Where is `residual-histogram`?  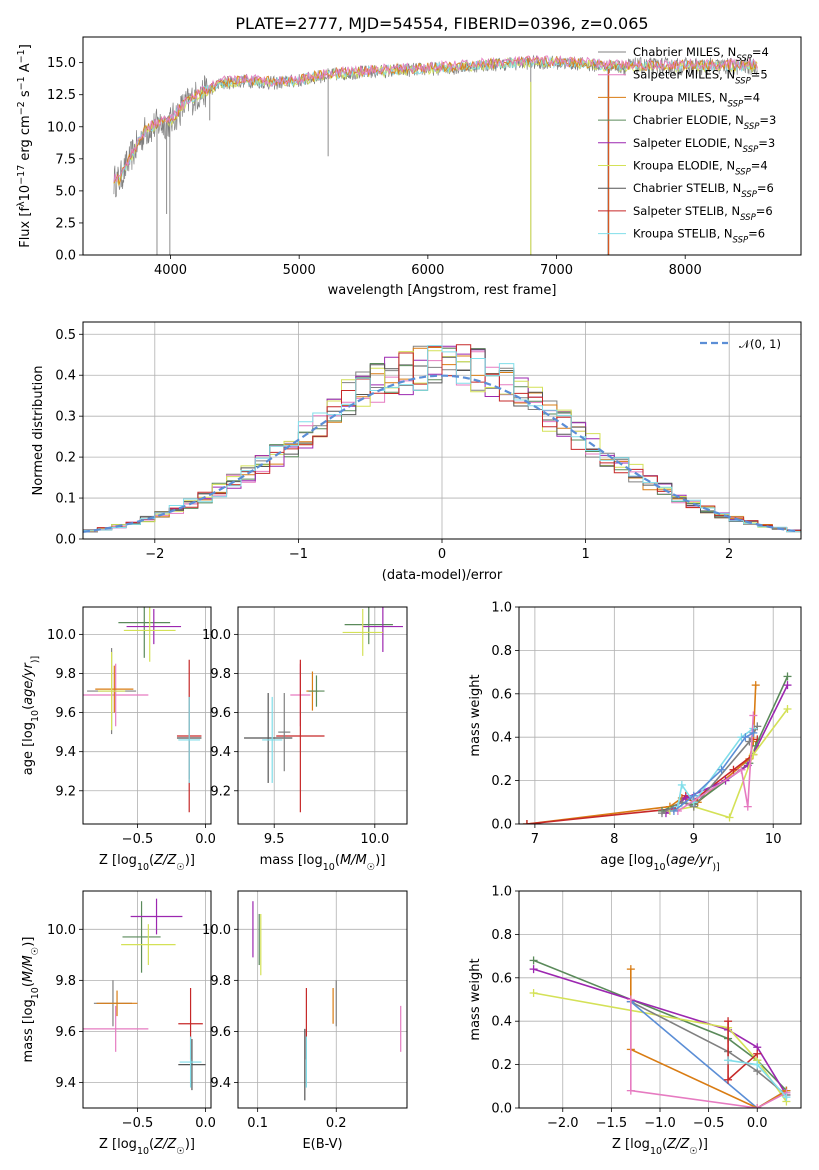
residual-histogram is located at coordinates (442, 439).